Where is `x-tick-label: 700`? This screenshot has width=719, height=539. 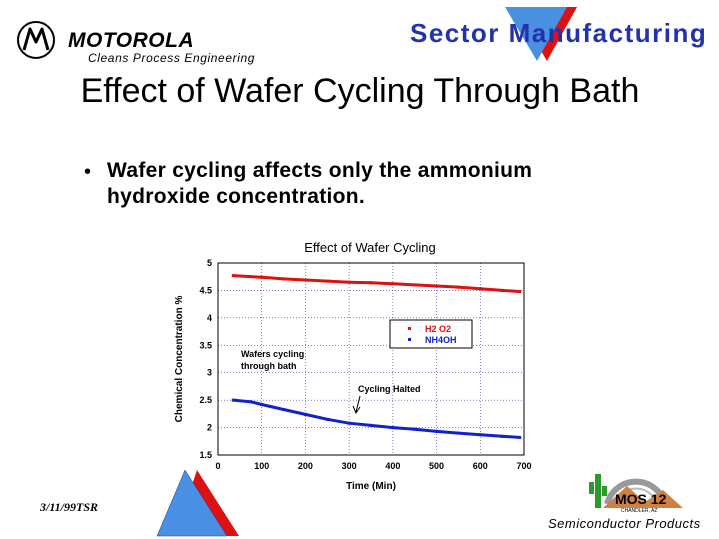 x-tick-label: 700 is located at coordinates (523, 466).